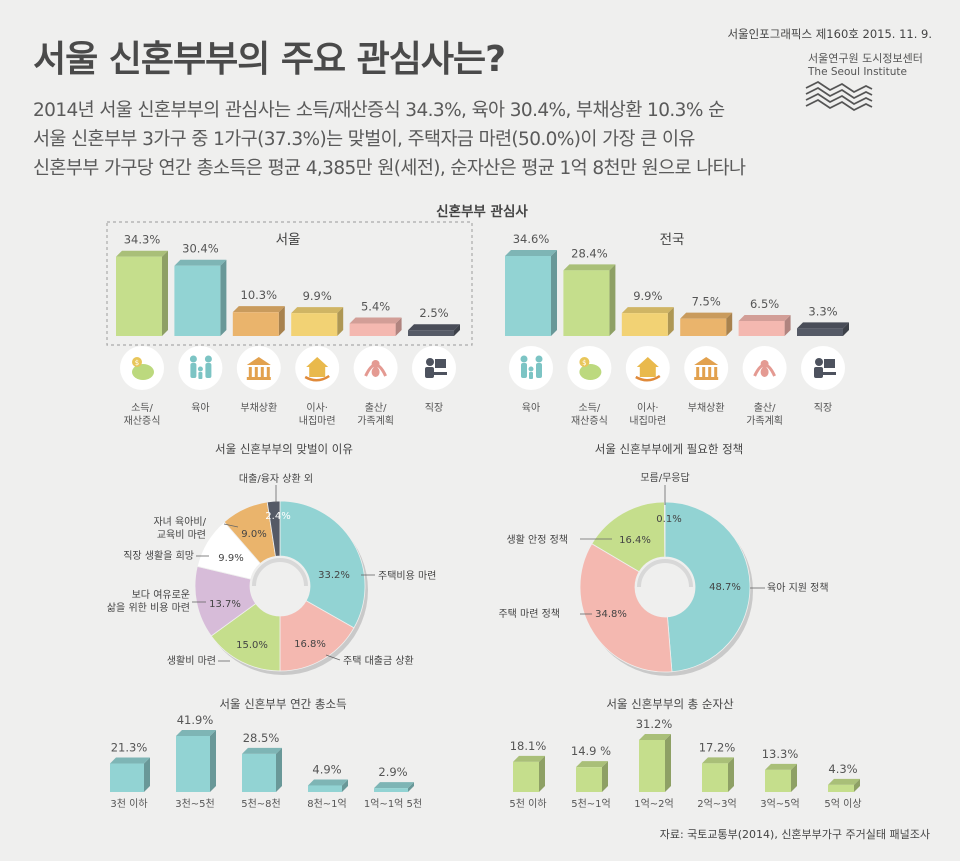 This screenshot has width=960, height=861. Describe the element at coordinates (529, 773) in the screenshot. I see `bar-5천 이하` at that location.